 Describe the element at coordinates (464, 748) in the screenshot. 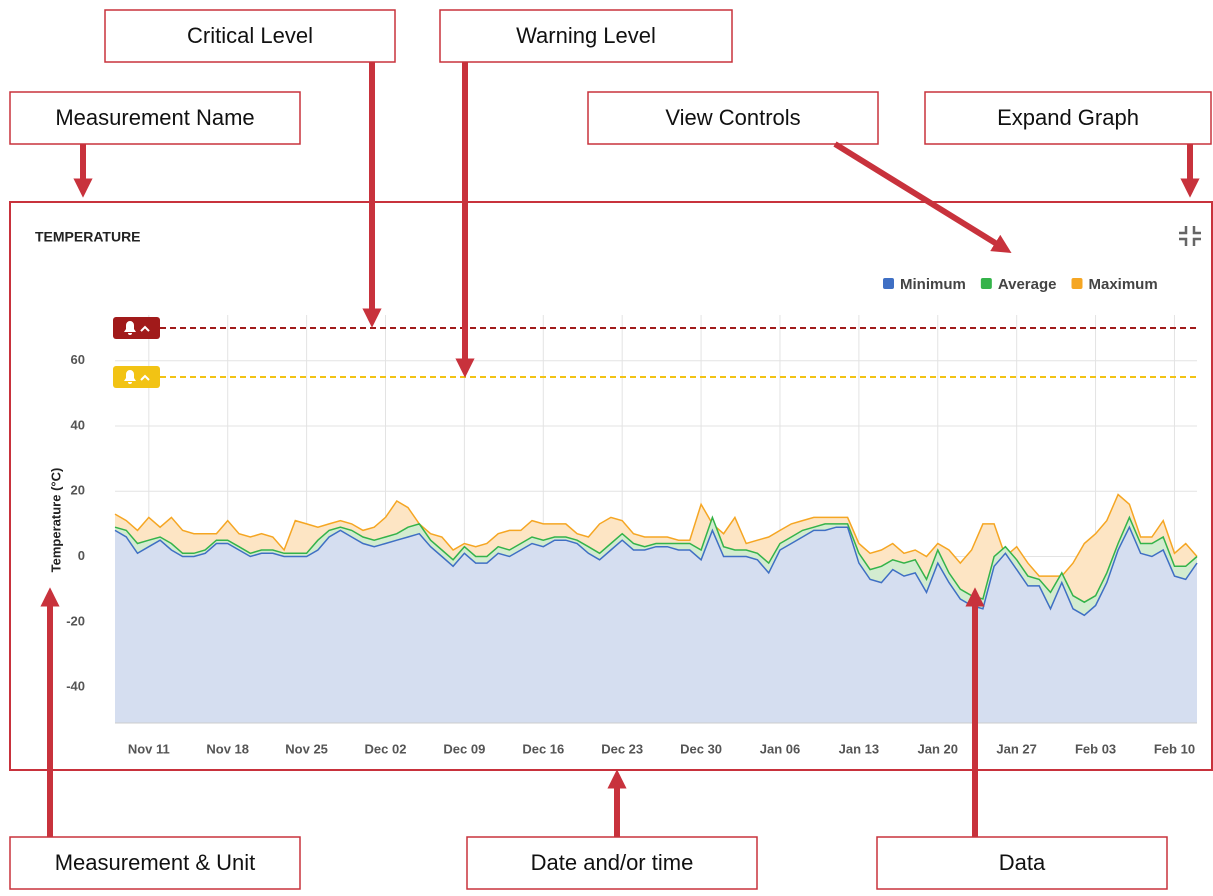

I see `x-tick-label: Dec 09` at that location.